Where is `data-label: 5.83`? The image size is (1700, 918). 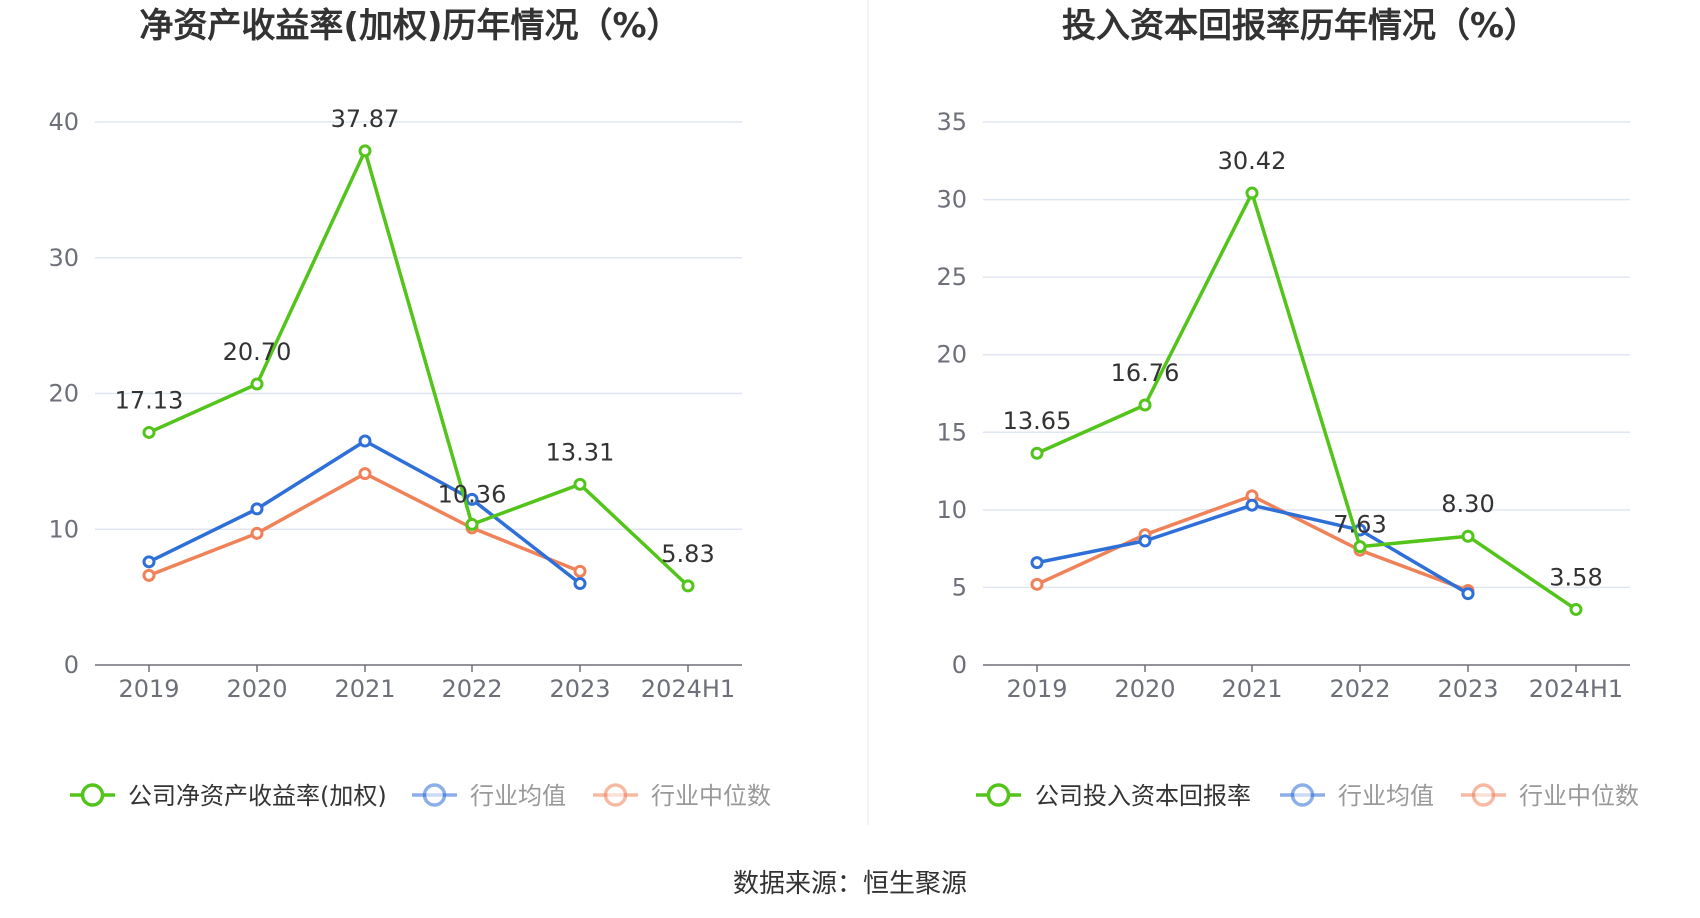 data-label: 5.83 is located at coordinates (687, 554).